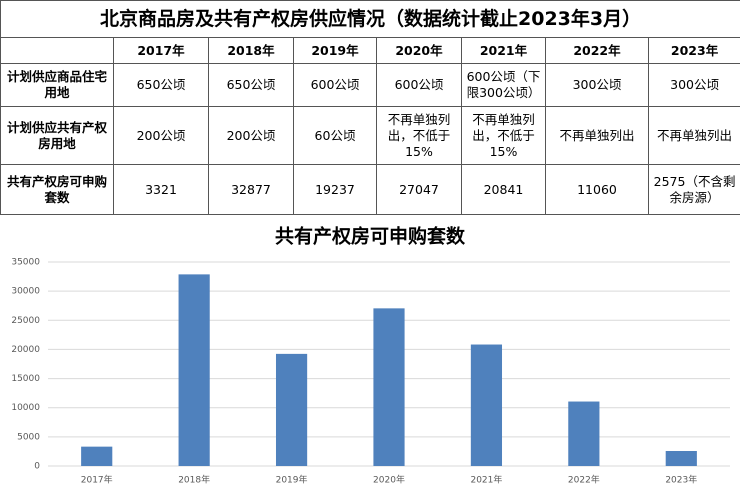  What do you see at coordinates (25, 350) in the screenshot?
I see `y-tick-label: 20000` at bounding box center [25, 350].